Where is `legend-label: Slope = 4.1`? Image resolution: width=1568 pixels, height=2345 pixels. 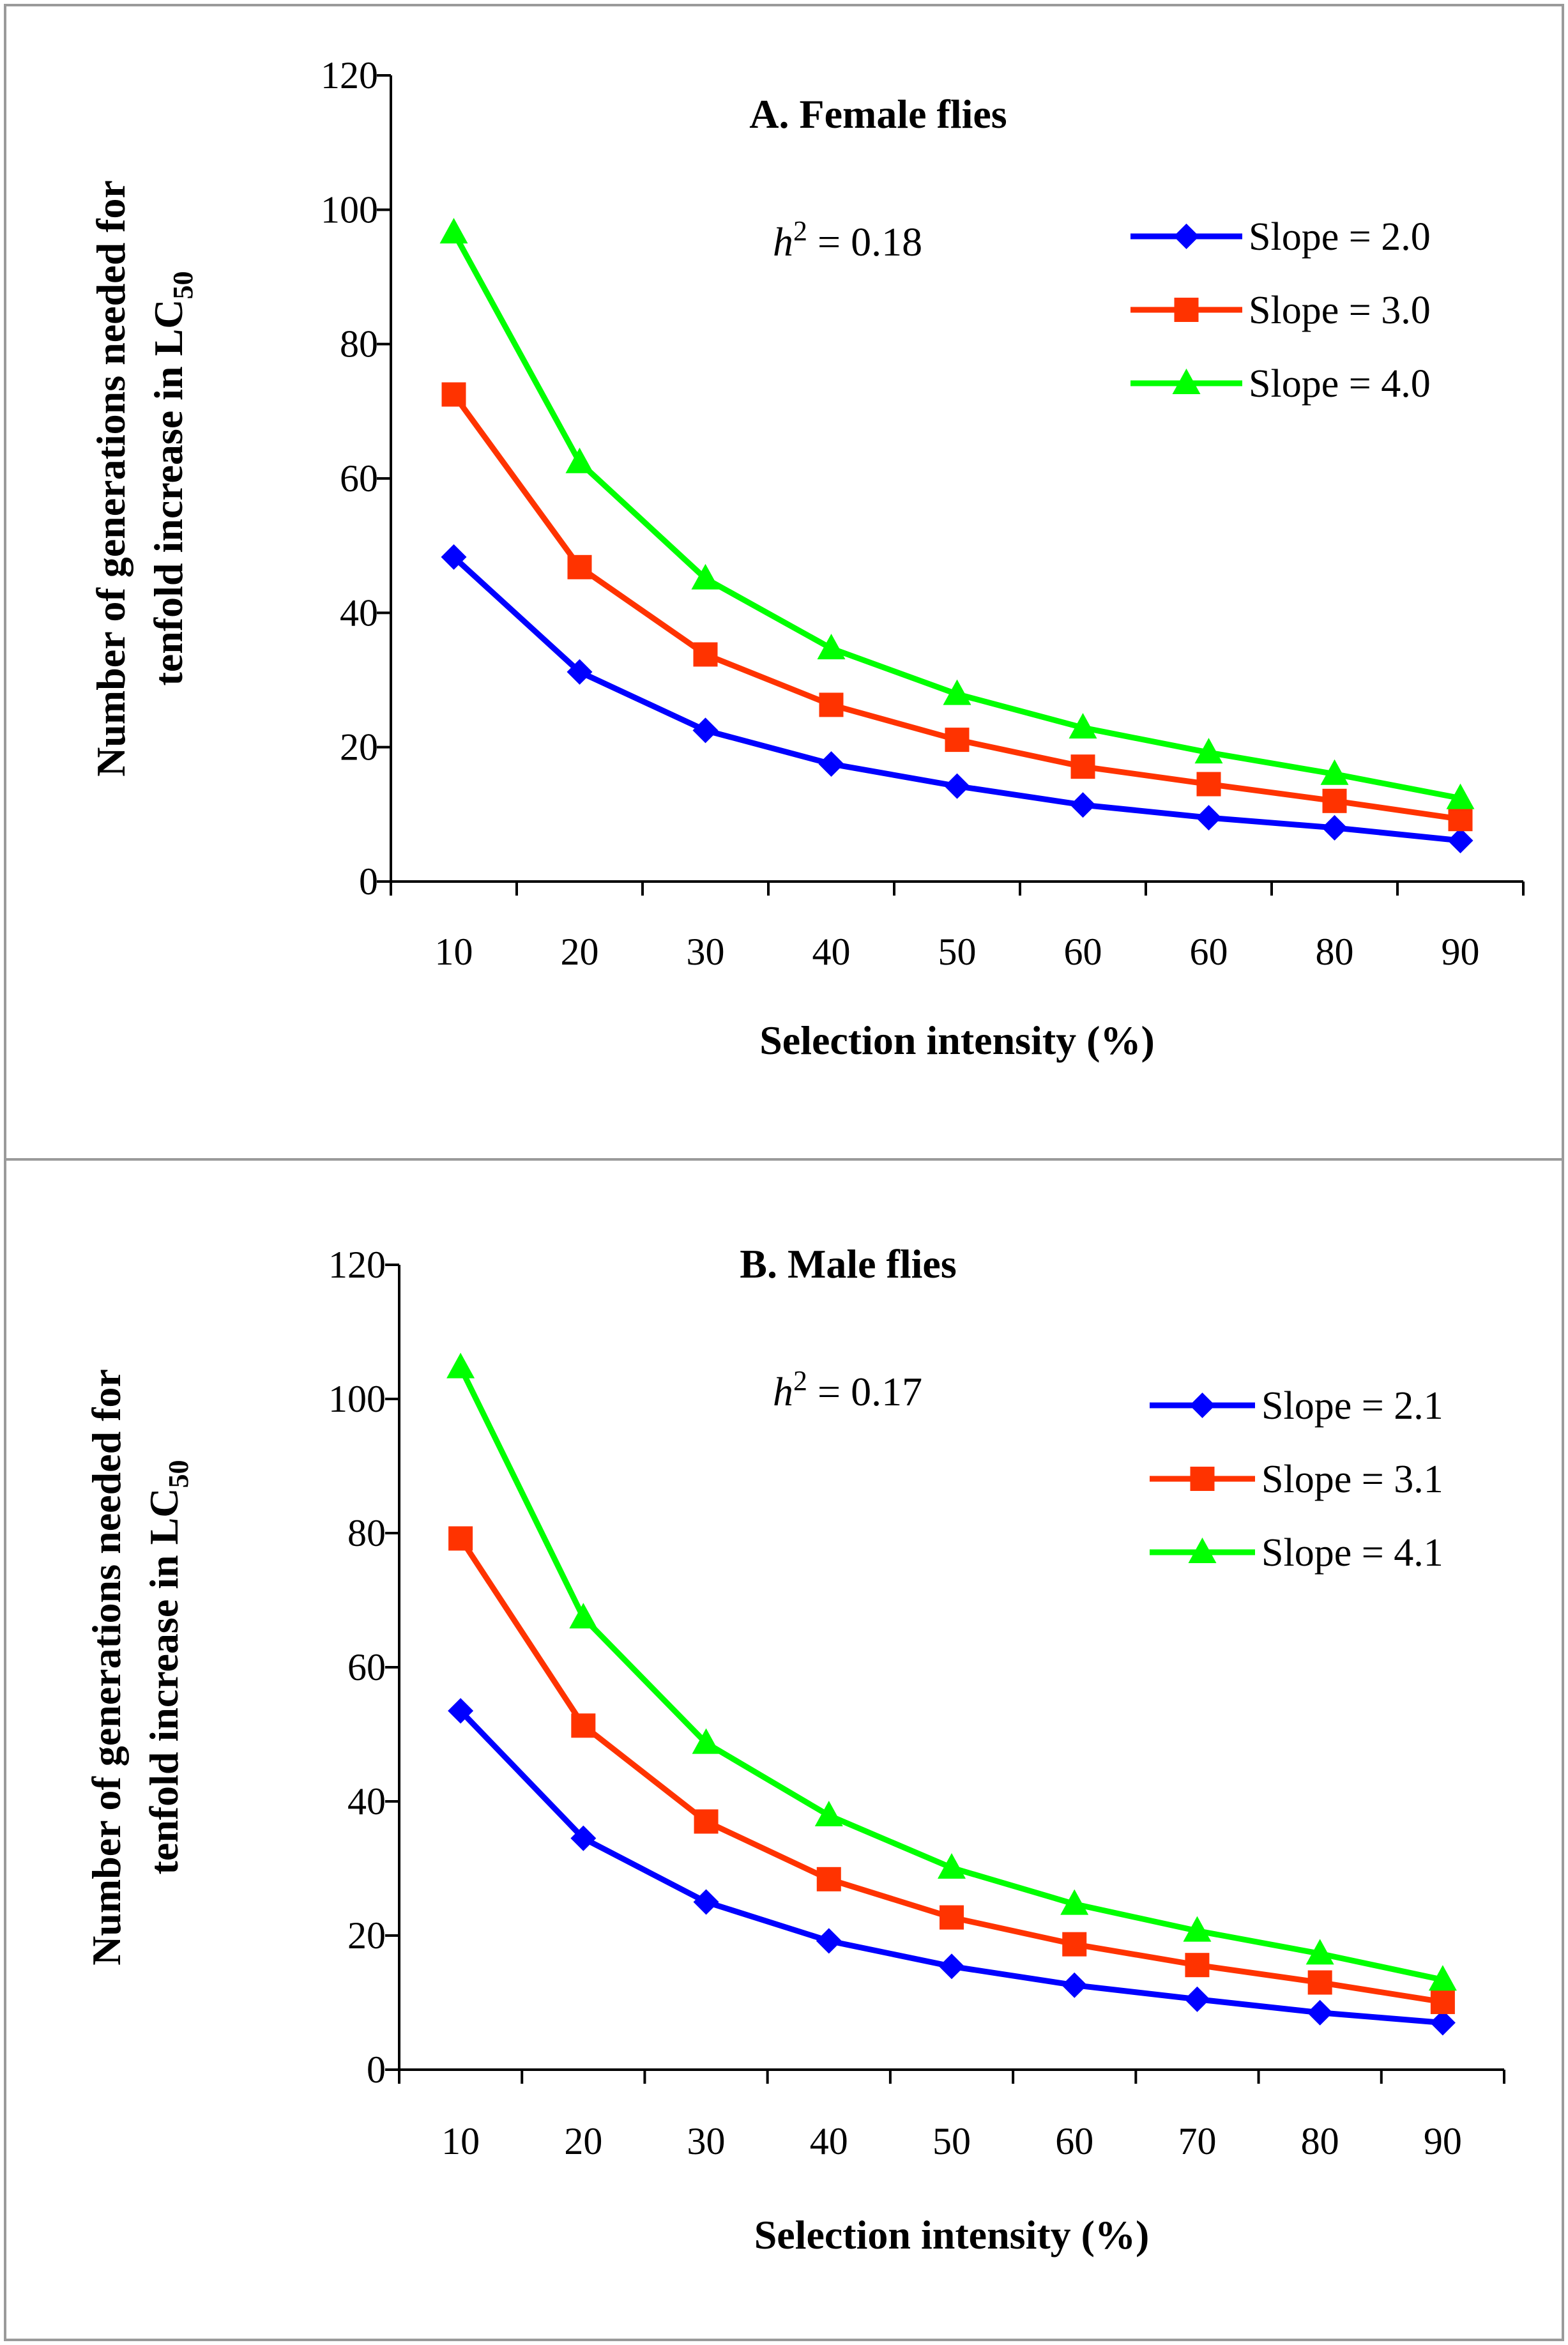
legend-label: Slope = 4.1 is located at coordinates (1352, 1553).